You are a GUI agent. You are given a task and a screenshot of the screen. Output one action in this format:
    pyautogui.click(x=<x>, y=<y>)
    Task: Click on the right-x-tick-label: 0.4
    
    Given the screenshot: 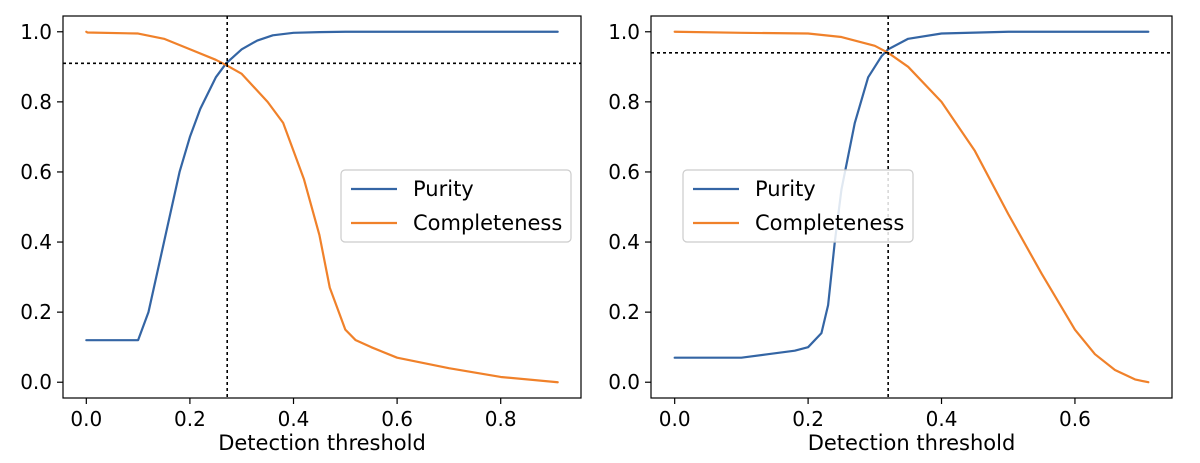 What is the action you would take?
    pyautogui.click(x=942, y=419)
    